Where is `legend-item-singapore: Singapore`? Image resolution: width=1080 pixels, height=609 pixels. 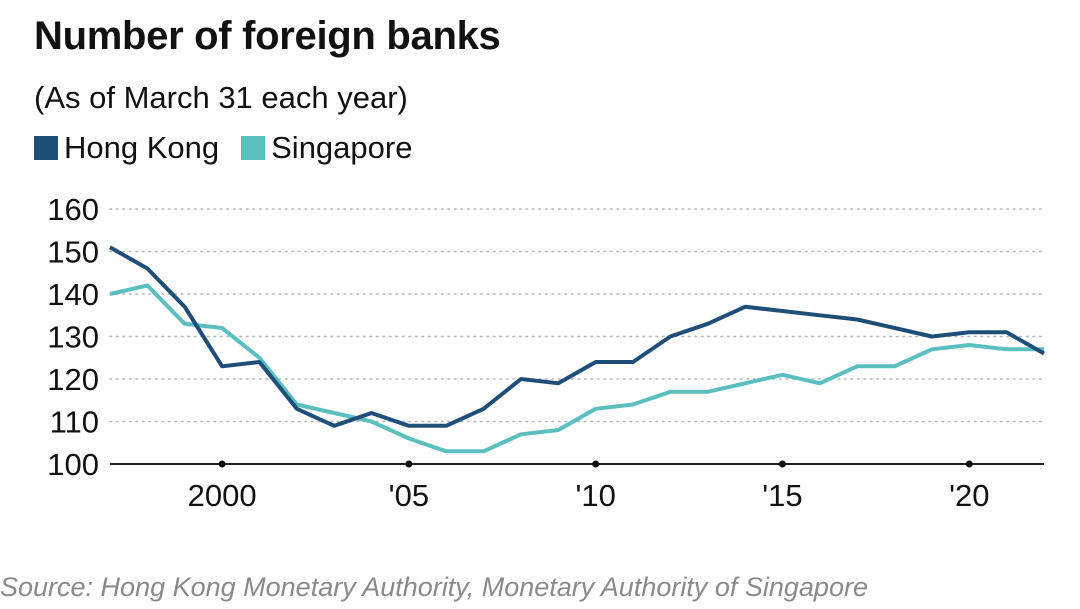 legend-item-singapore: Singapore is located at coordinates (326, 148).